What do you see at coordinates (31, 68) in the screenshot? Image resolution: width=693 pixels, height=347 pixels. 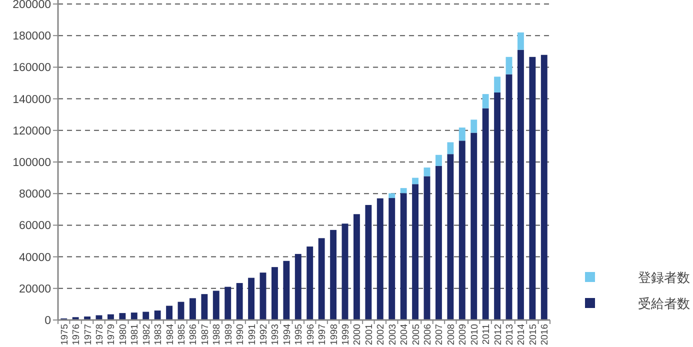 I see `y-tick-label: 160000` at bounding box center [31, 68].